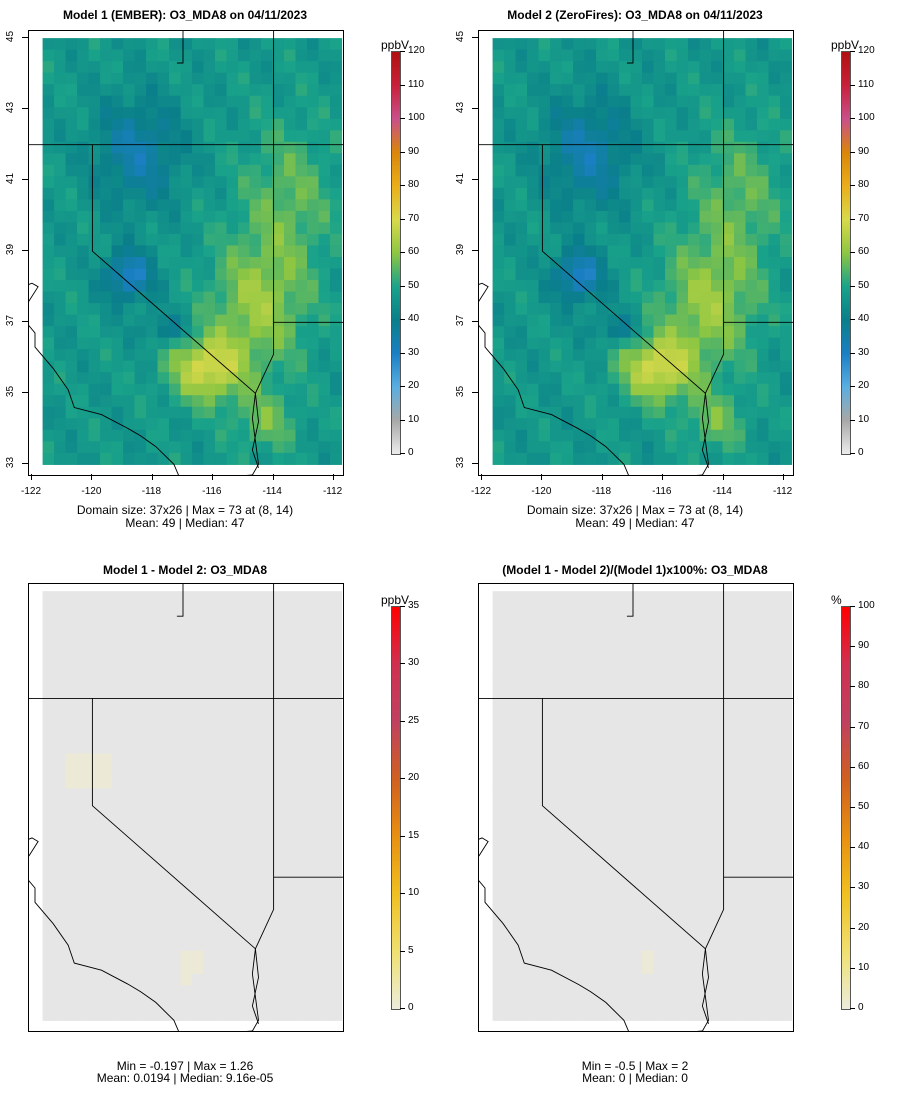  What do you see at coordinates (461, 392) in the screenshot?
I see `latitude-tick-label: 35` at bounding box center [461, 392].